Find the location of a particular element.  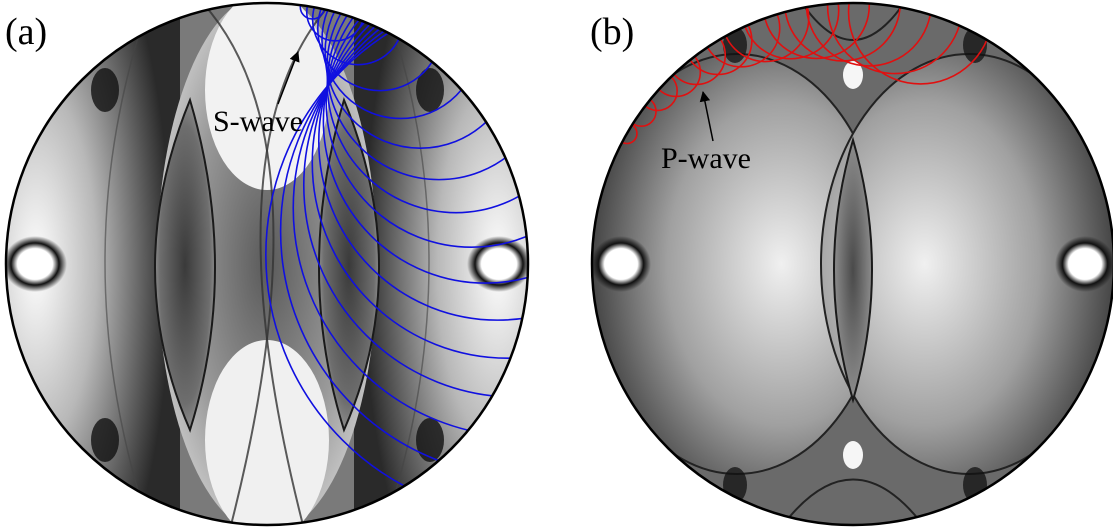

p-wave-arrow is located at coordinates (706, 116).